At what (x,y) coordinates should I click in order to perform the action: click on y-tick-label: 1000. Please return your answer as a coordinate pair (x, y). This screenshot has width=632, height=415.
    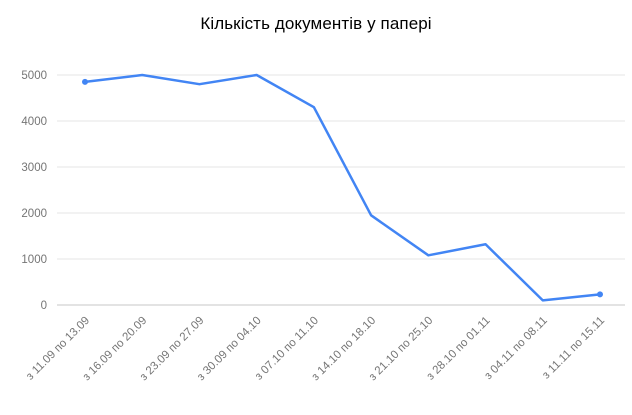
    Looking at the image, I should click on (34, 260).